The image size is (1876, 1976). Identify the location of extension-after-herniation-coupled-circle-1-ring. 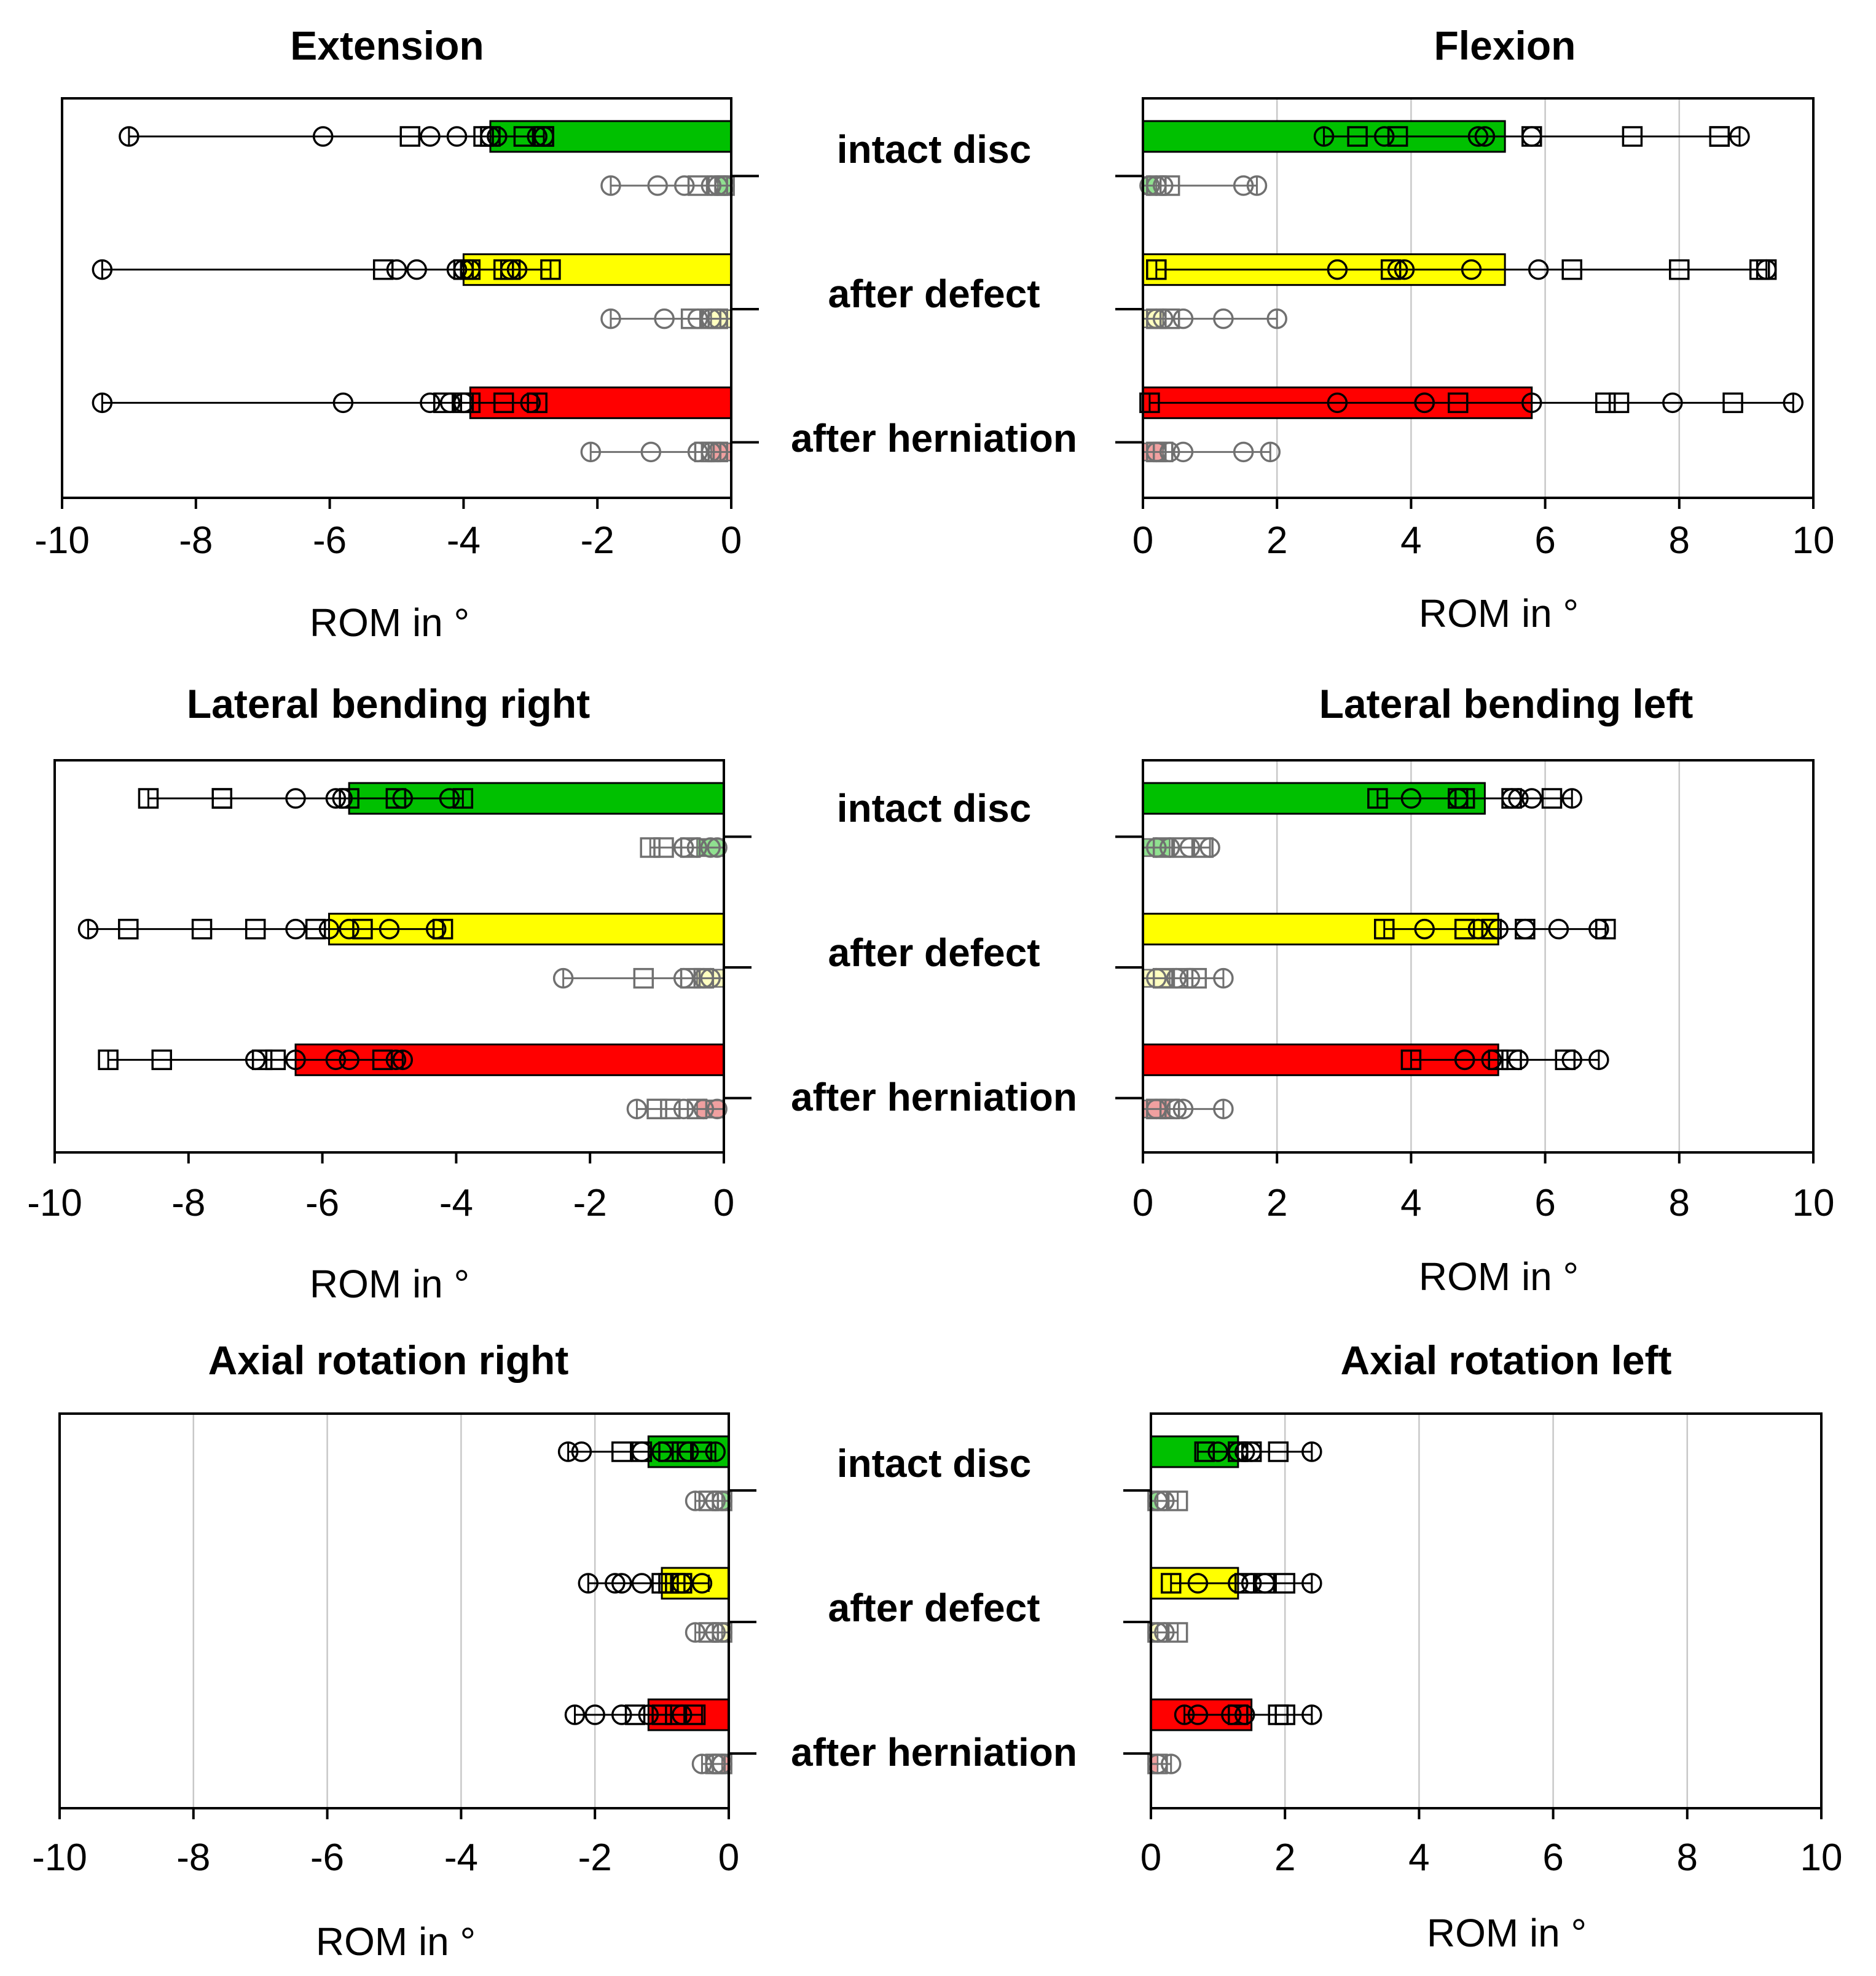
(651, 452).